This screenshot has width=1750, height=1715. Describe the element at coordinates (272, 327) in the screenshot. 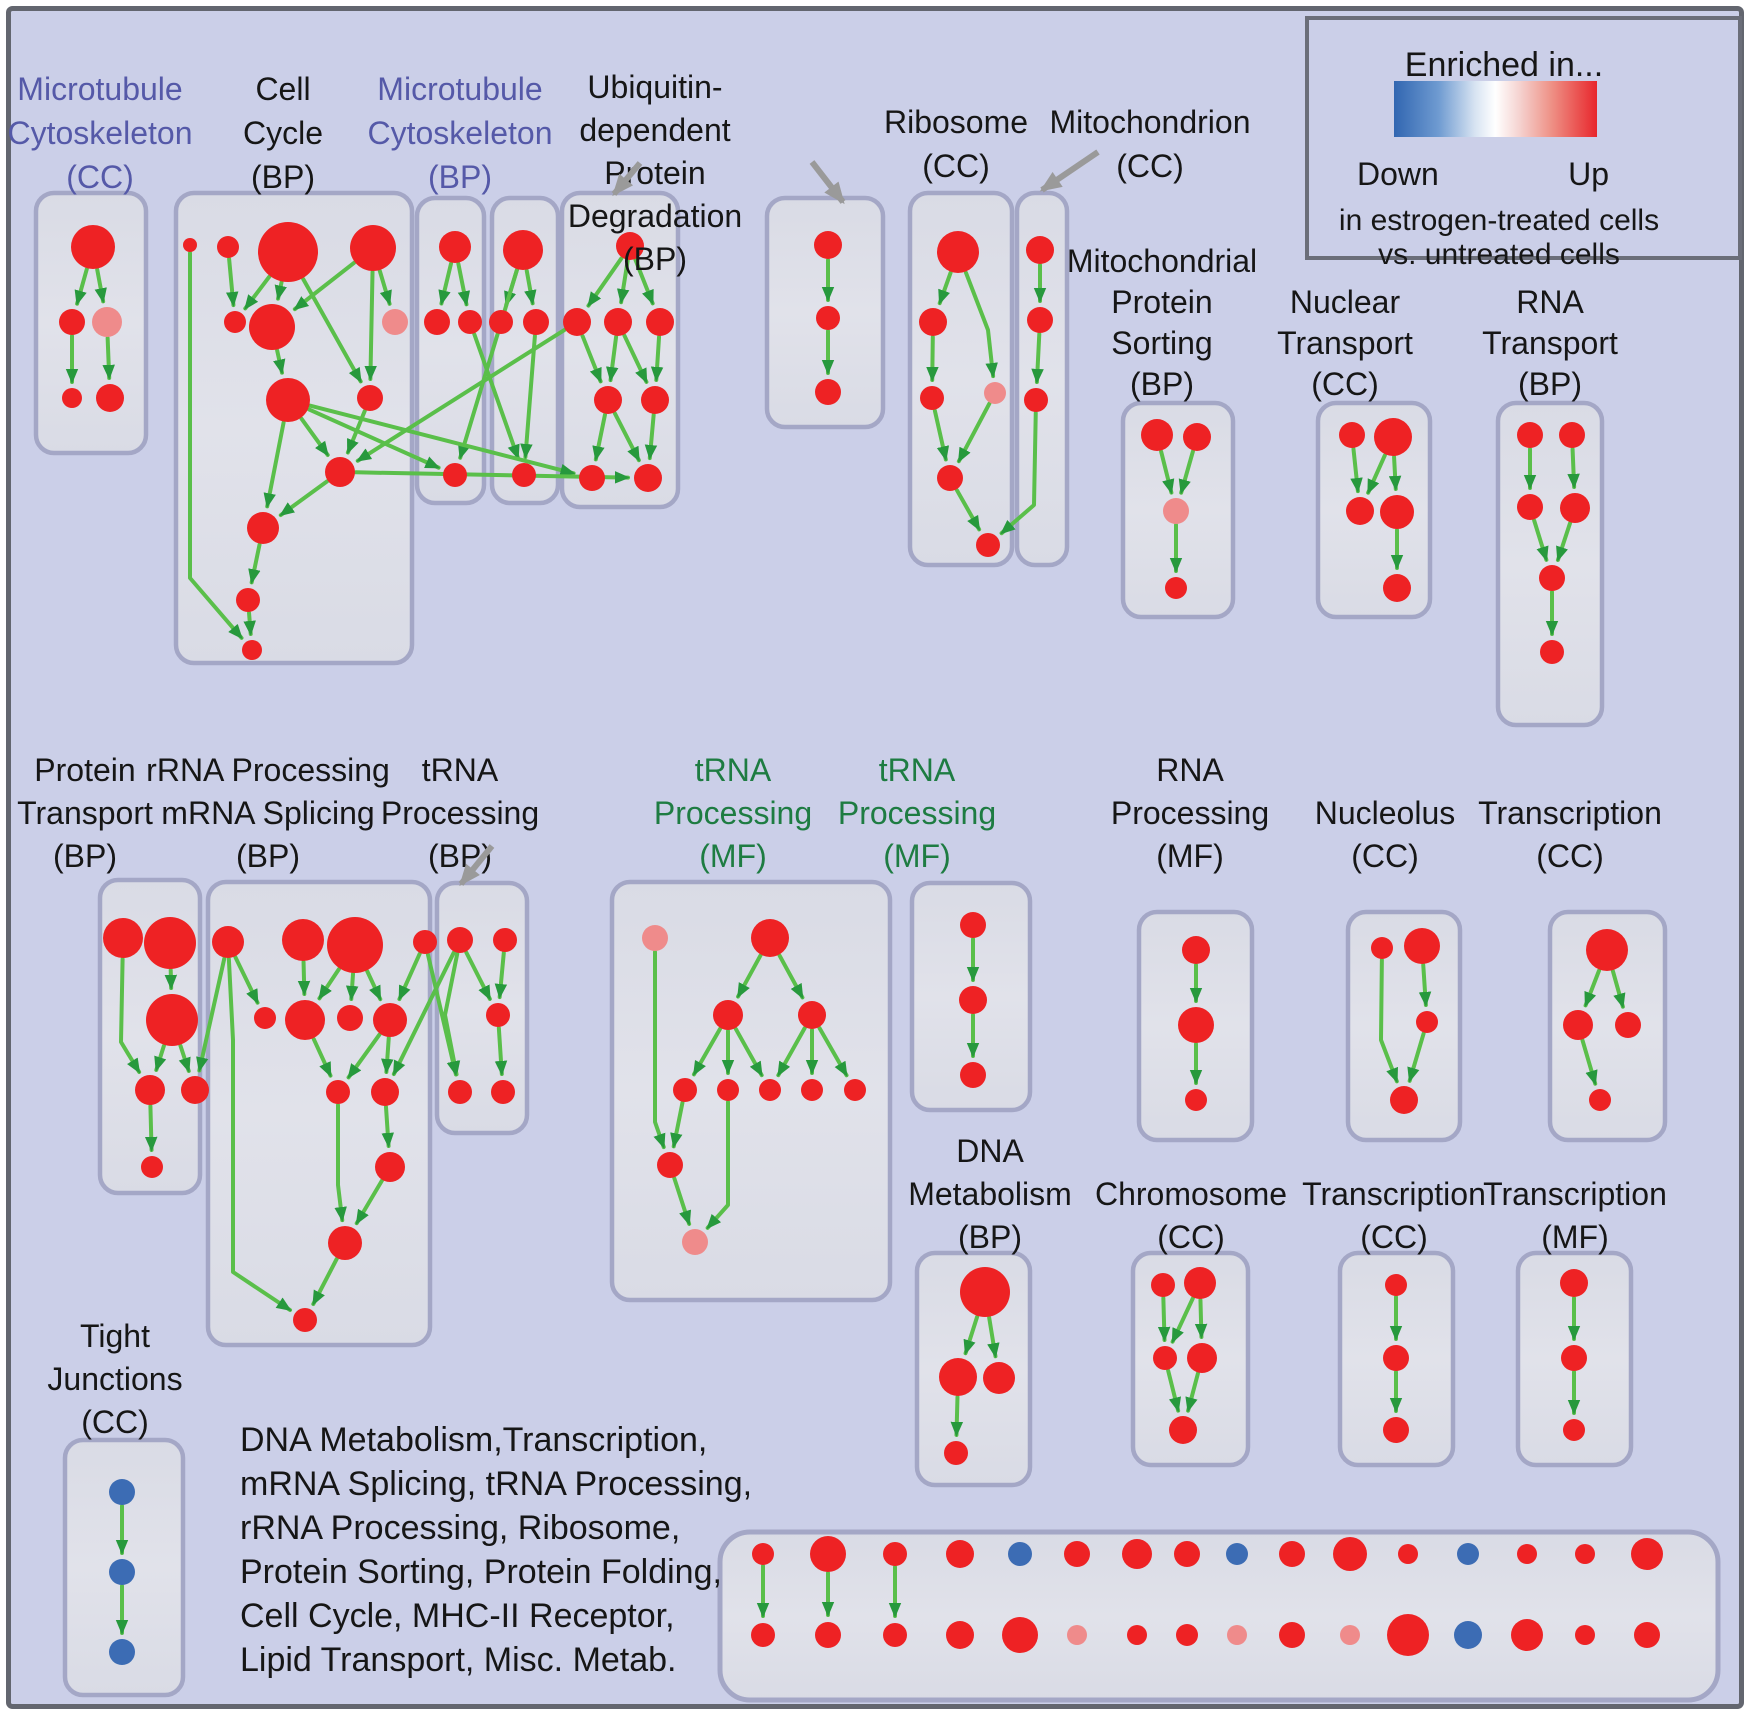

I see `node-cell-cycle-c6` at that location.